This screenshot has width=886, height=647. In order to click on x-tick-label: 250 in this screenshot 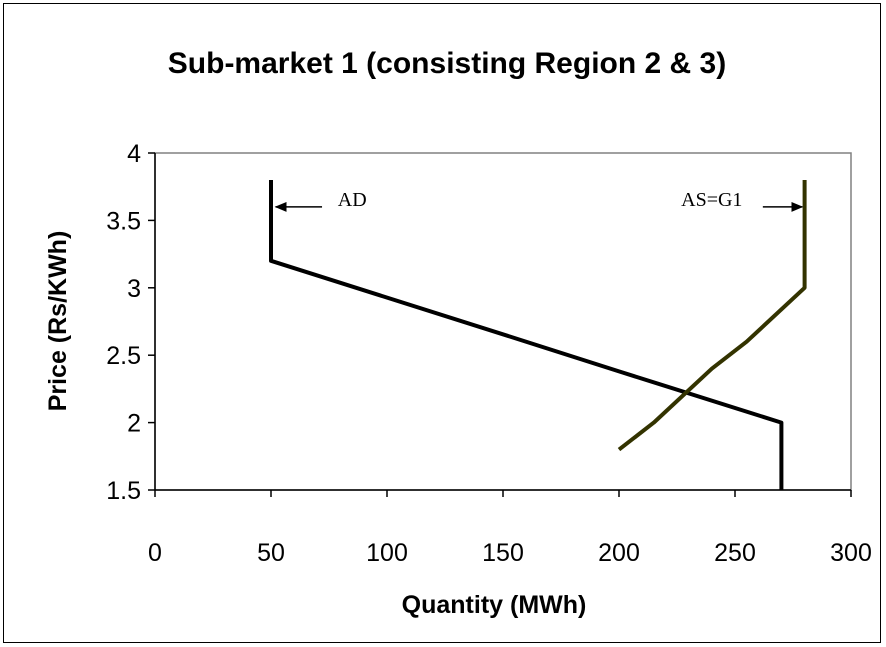, I will do `click(735, 553)`.